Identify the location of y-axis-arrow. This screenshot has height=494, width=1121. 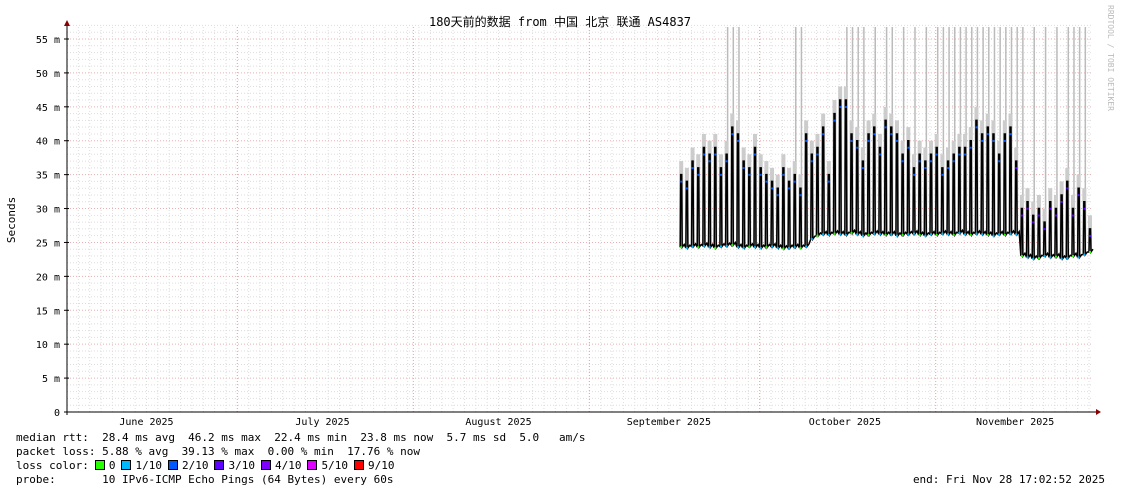
(67, 23).